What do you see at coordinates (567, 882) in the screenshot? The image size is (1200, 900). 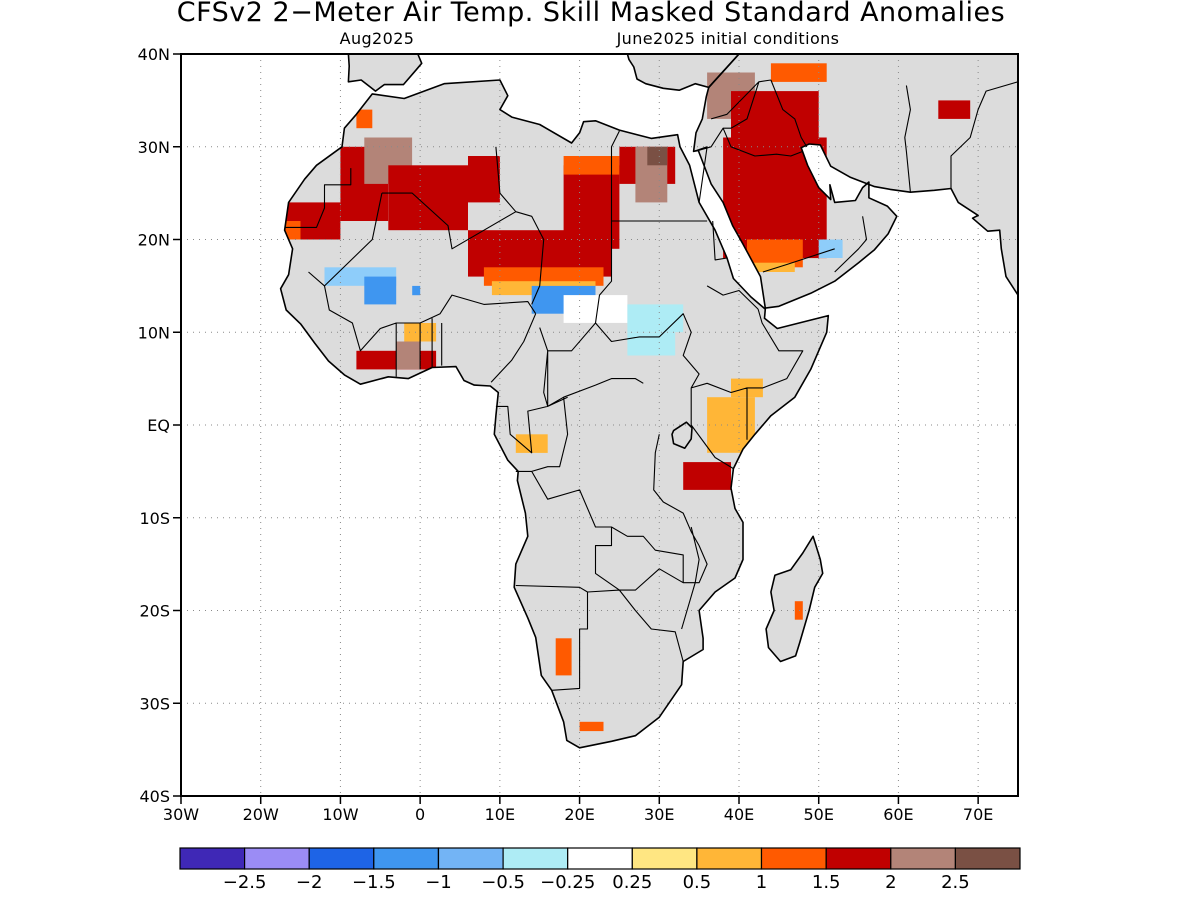 I see `colorbar-label: −0.25` at bounding box center [567, 882].